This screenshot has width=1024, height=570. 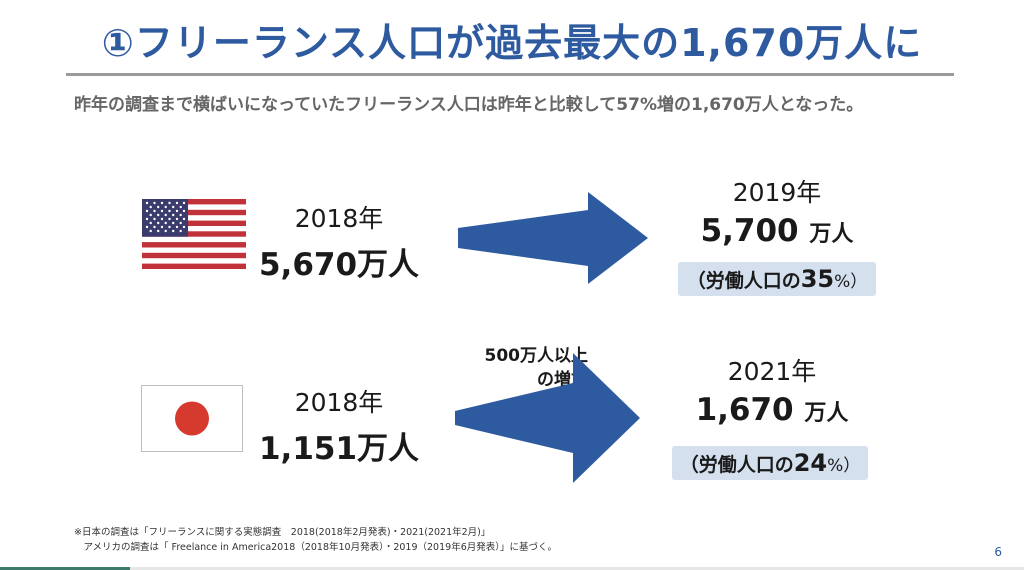 I want to click on usa-arrow-icon, so click(x=553, y=238).